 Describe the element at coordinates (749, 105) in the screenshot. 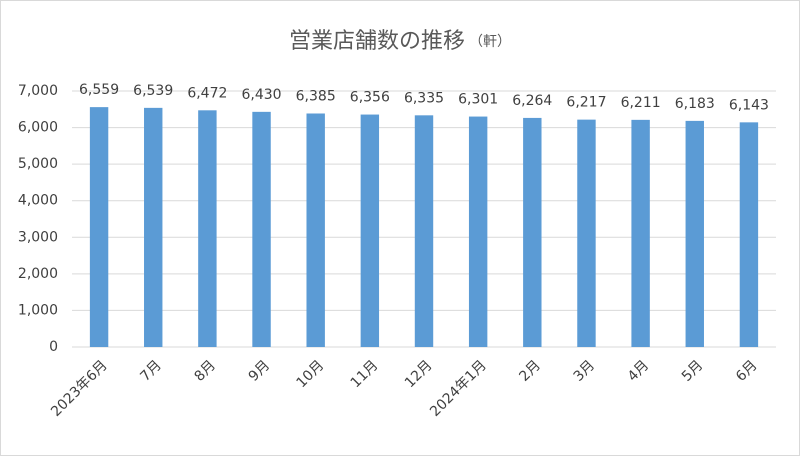

I see `value-label: 6,143` at that location.